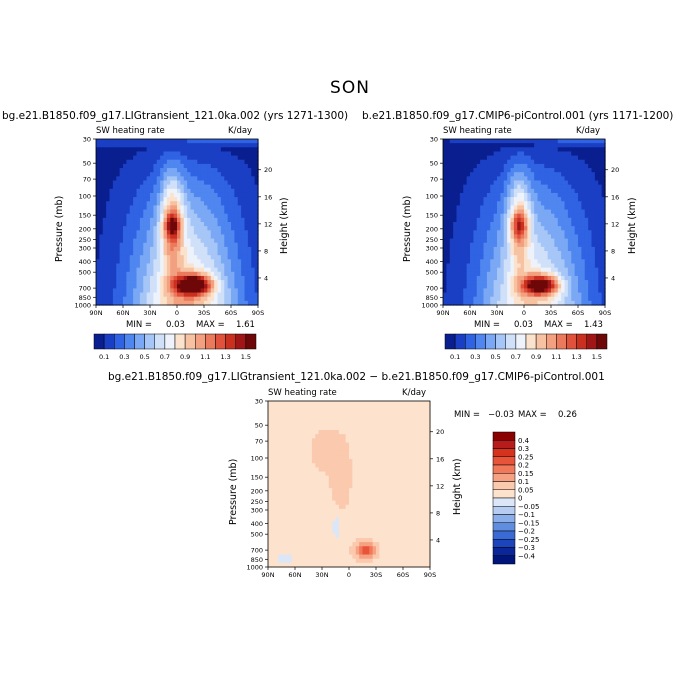  What do you see at coordinates (259, 442) in the screenshot?
I see `panel3-ytick-label: 70` at bounding box center [259, 442].